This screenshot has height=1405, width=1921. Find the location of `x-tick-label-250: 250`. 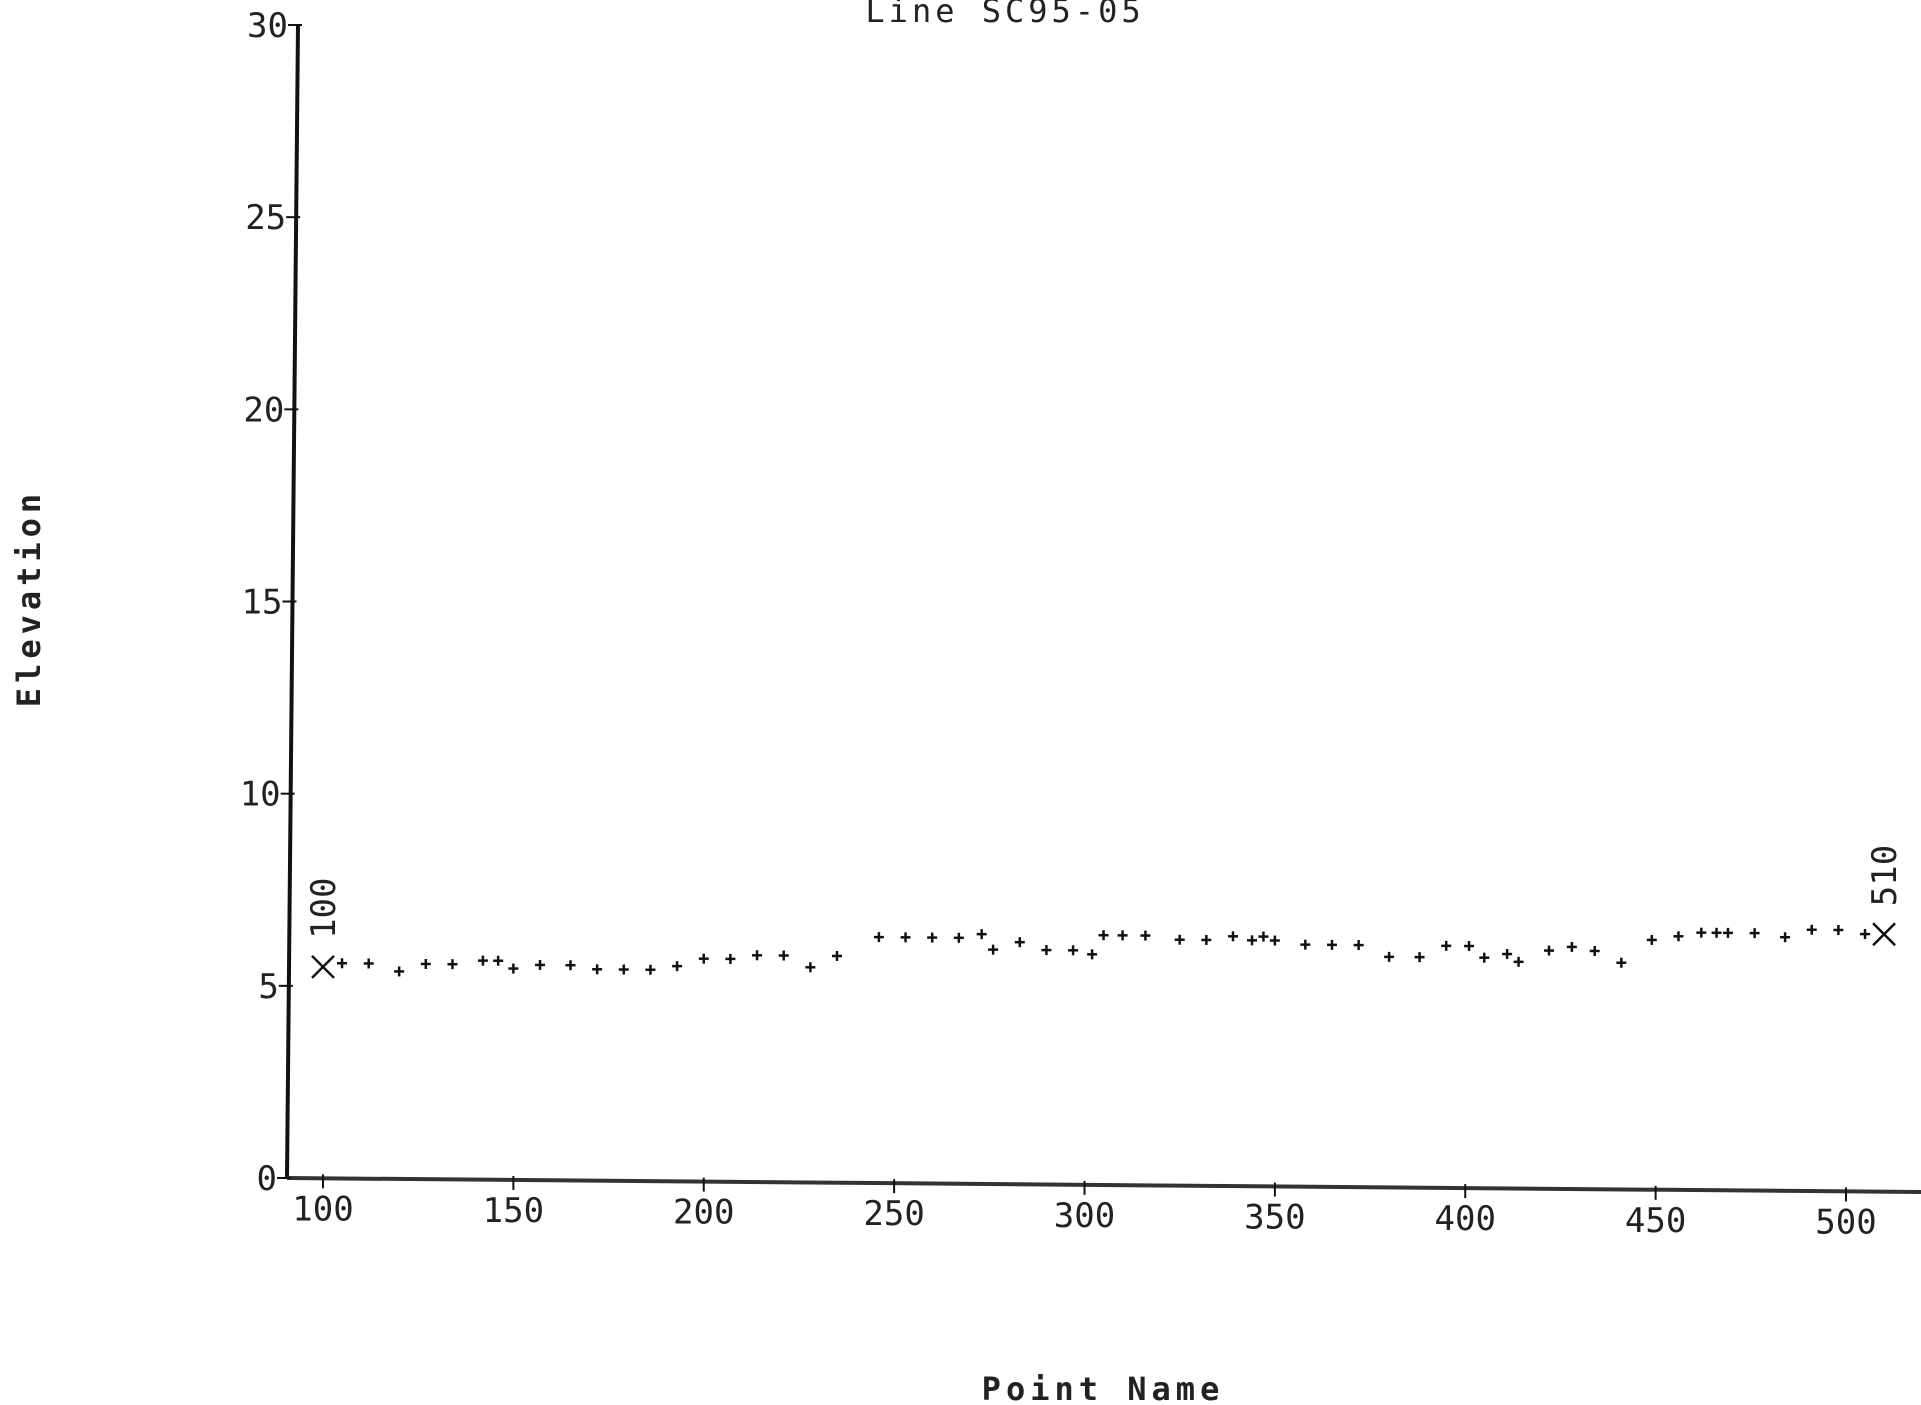

x-tick-label-250: 250 is located at coordinates (893, 1214).